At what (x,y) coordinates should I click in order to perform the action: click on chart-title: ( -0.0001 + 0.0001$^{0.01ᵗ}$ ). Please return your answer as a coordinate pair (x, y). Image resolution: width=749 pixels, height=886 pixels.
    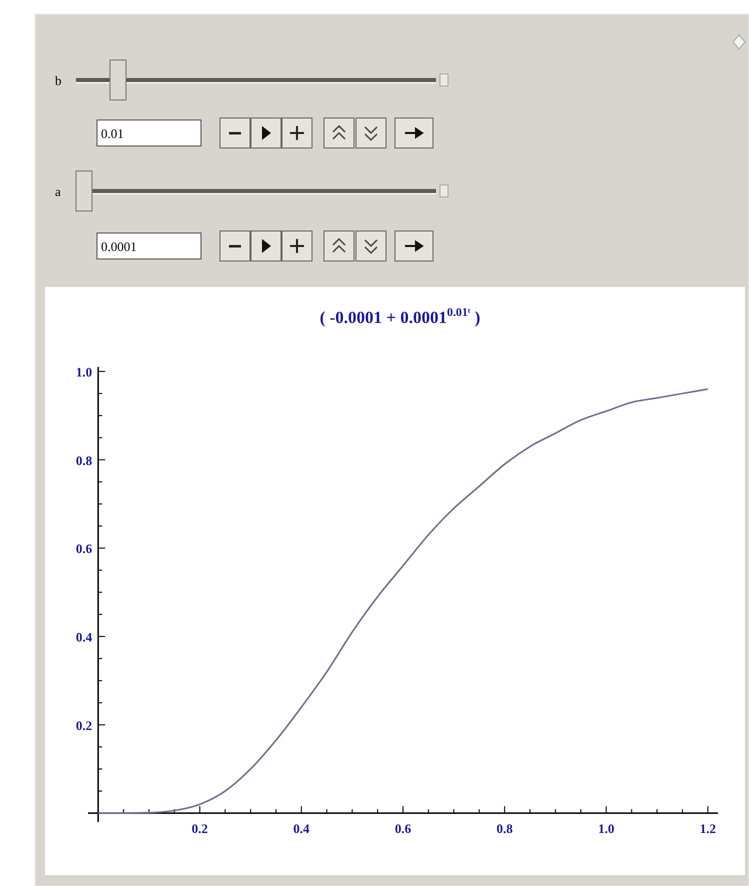
    Looking at the image, I should click on (400, 316).